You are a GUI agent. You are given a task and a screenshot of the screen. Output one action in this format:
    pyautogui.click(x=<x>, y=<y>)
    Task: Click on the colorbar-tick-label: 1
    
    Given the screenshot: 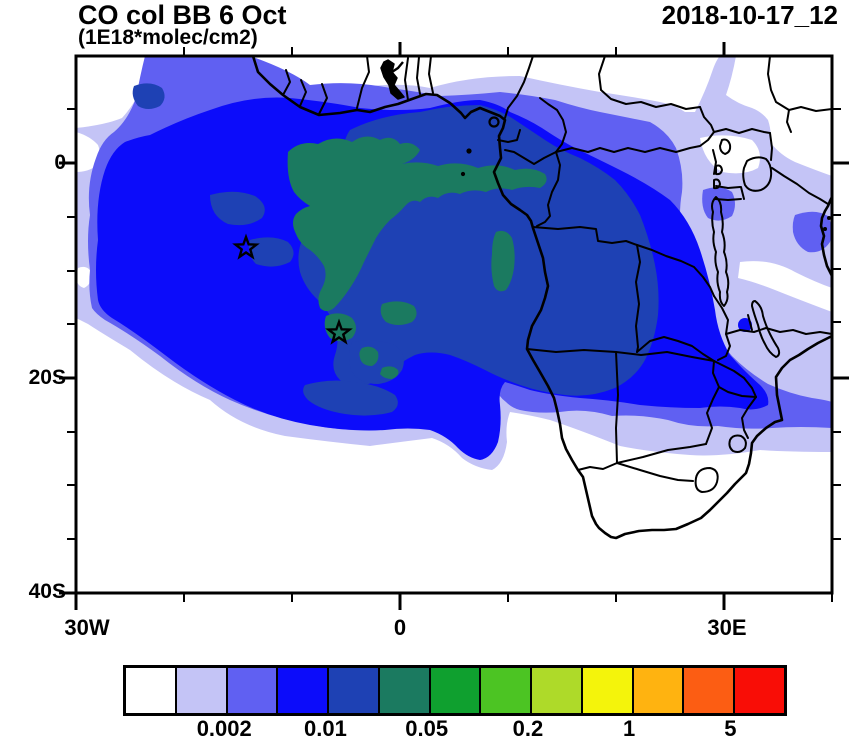 What is the action you would take?
    pyautogui.click(x=629, y=728)
    